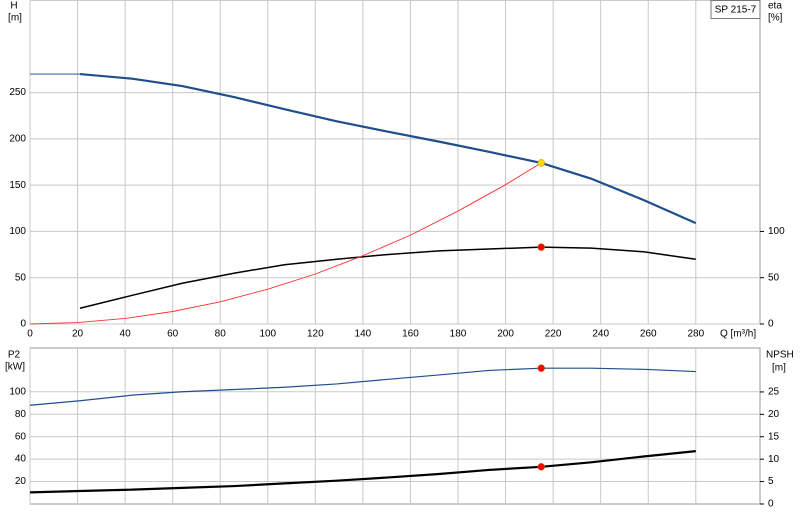 This screenshot has height=520, width=800. Describe the element at coordinates (13, 6) in the screenshot. I see `y-label: H` at that location.